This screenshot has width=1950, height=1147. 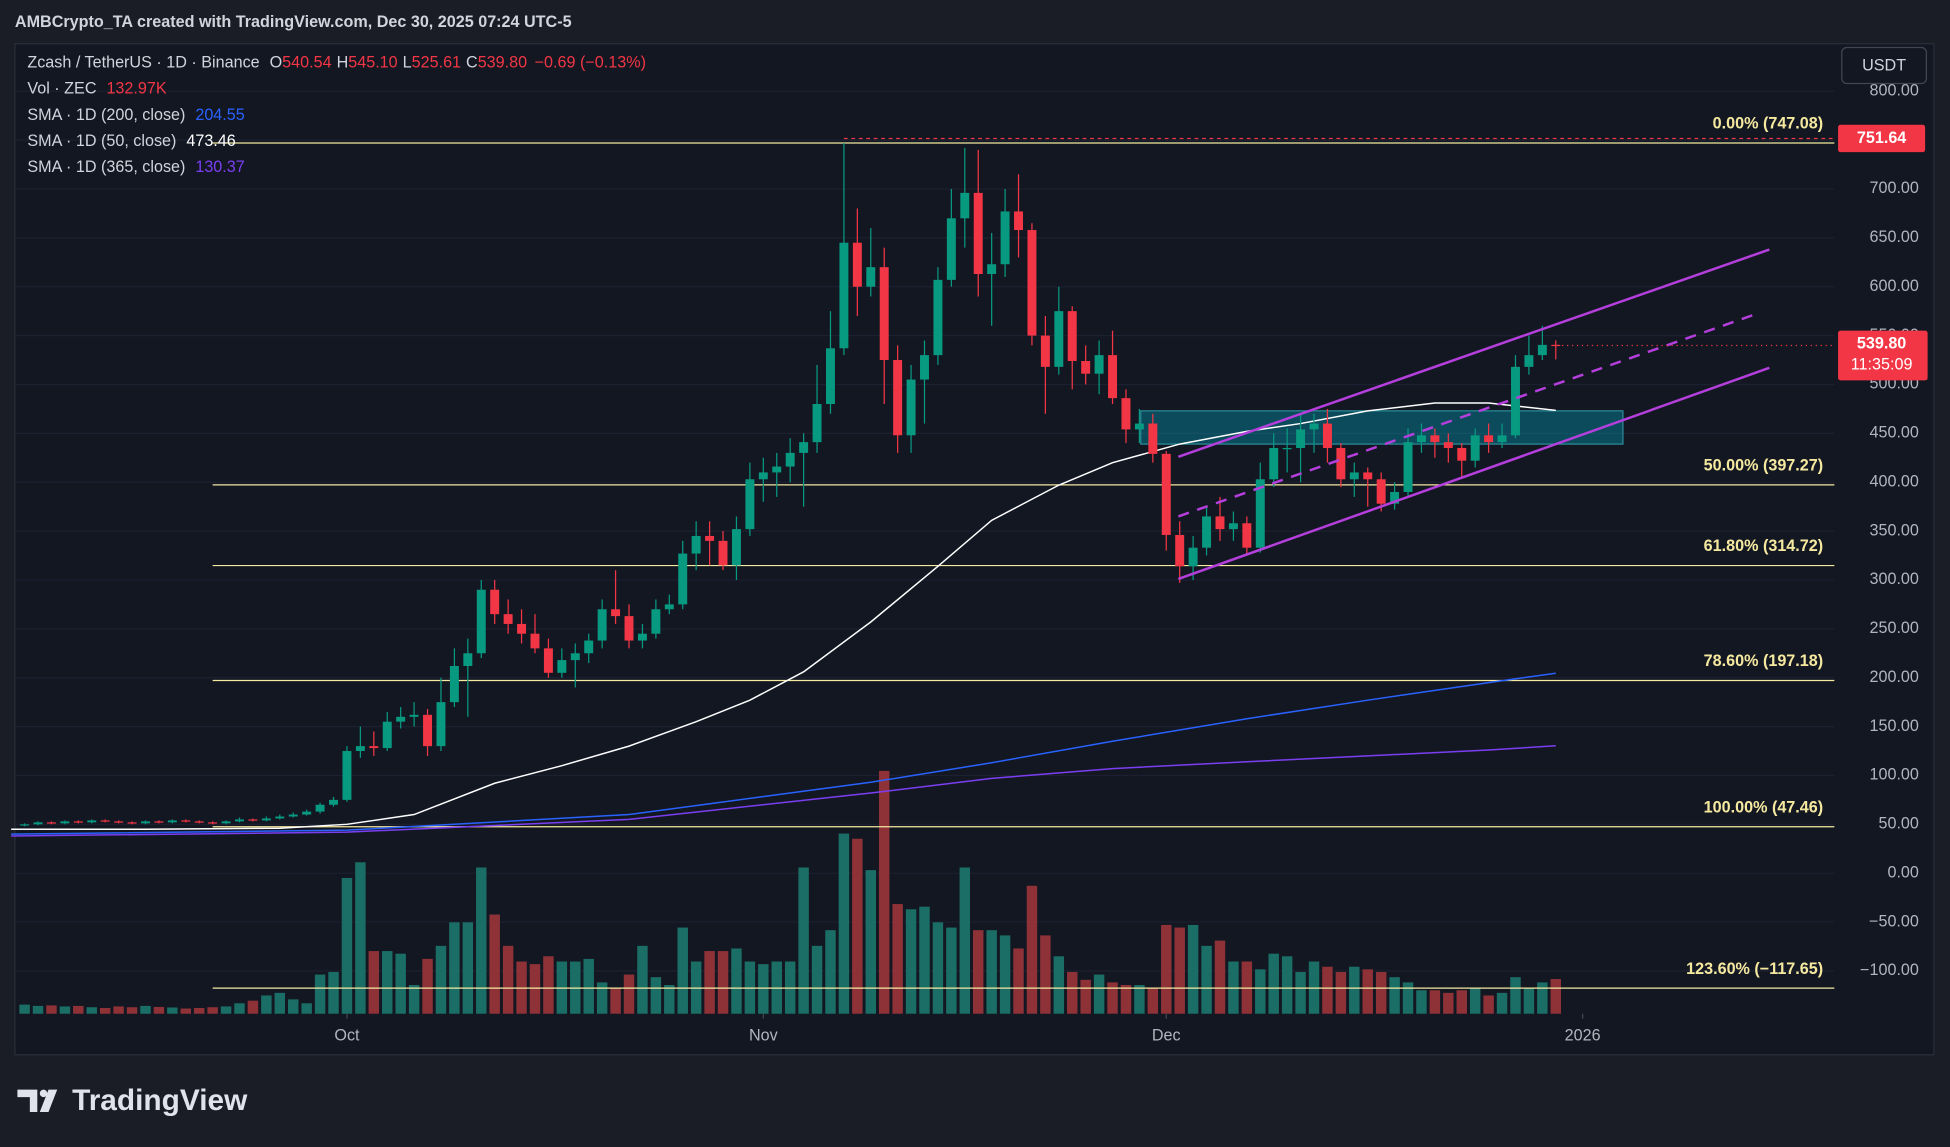 I want to click on y-tick-label: 150.00, so click(x=1893, y=726).